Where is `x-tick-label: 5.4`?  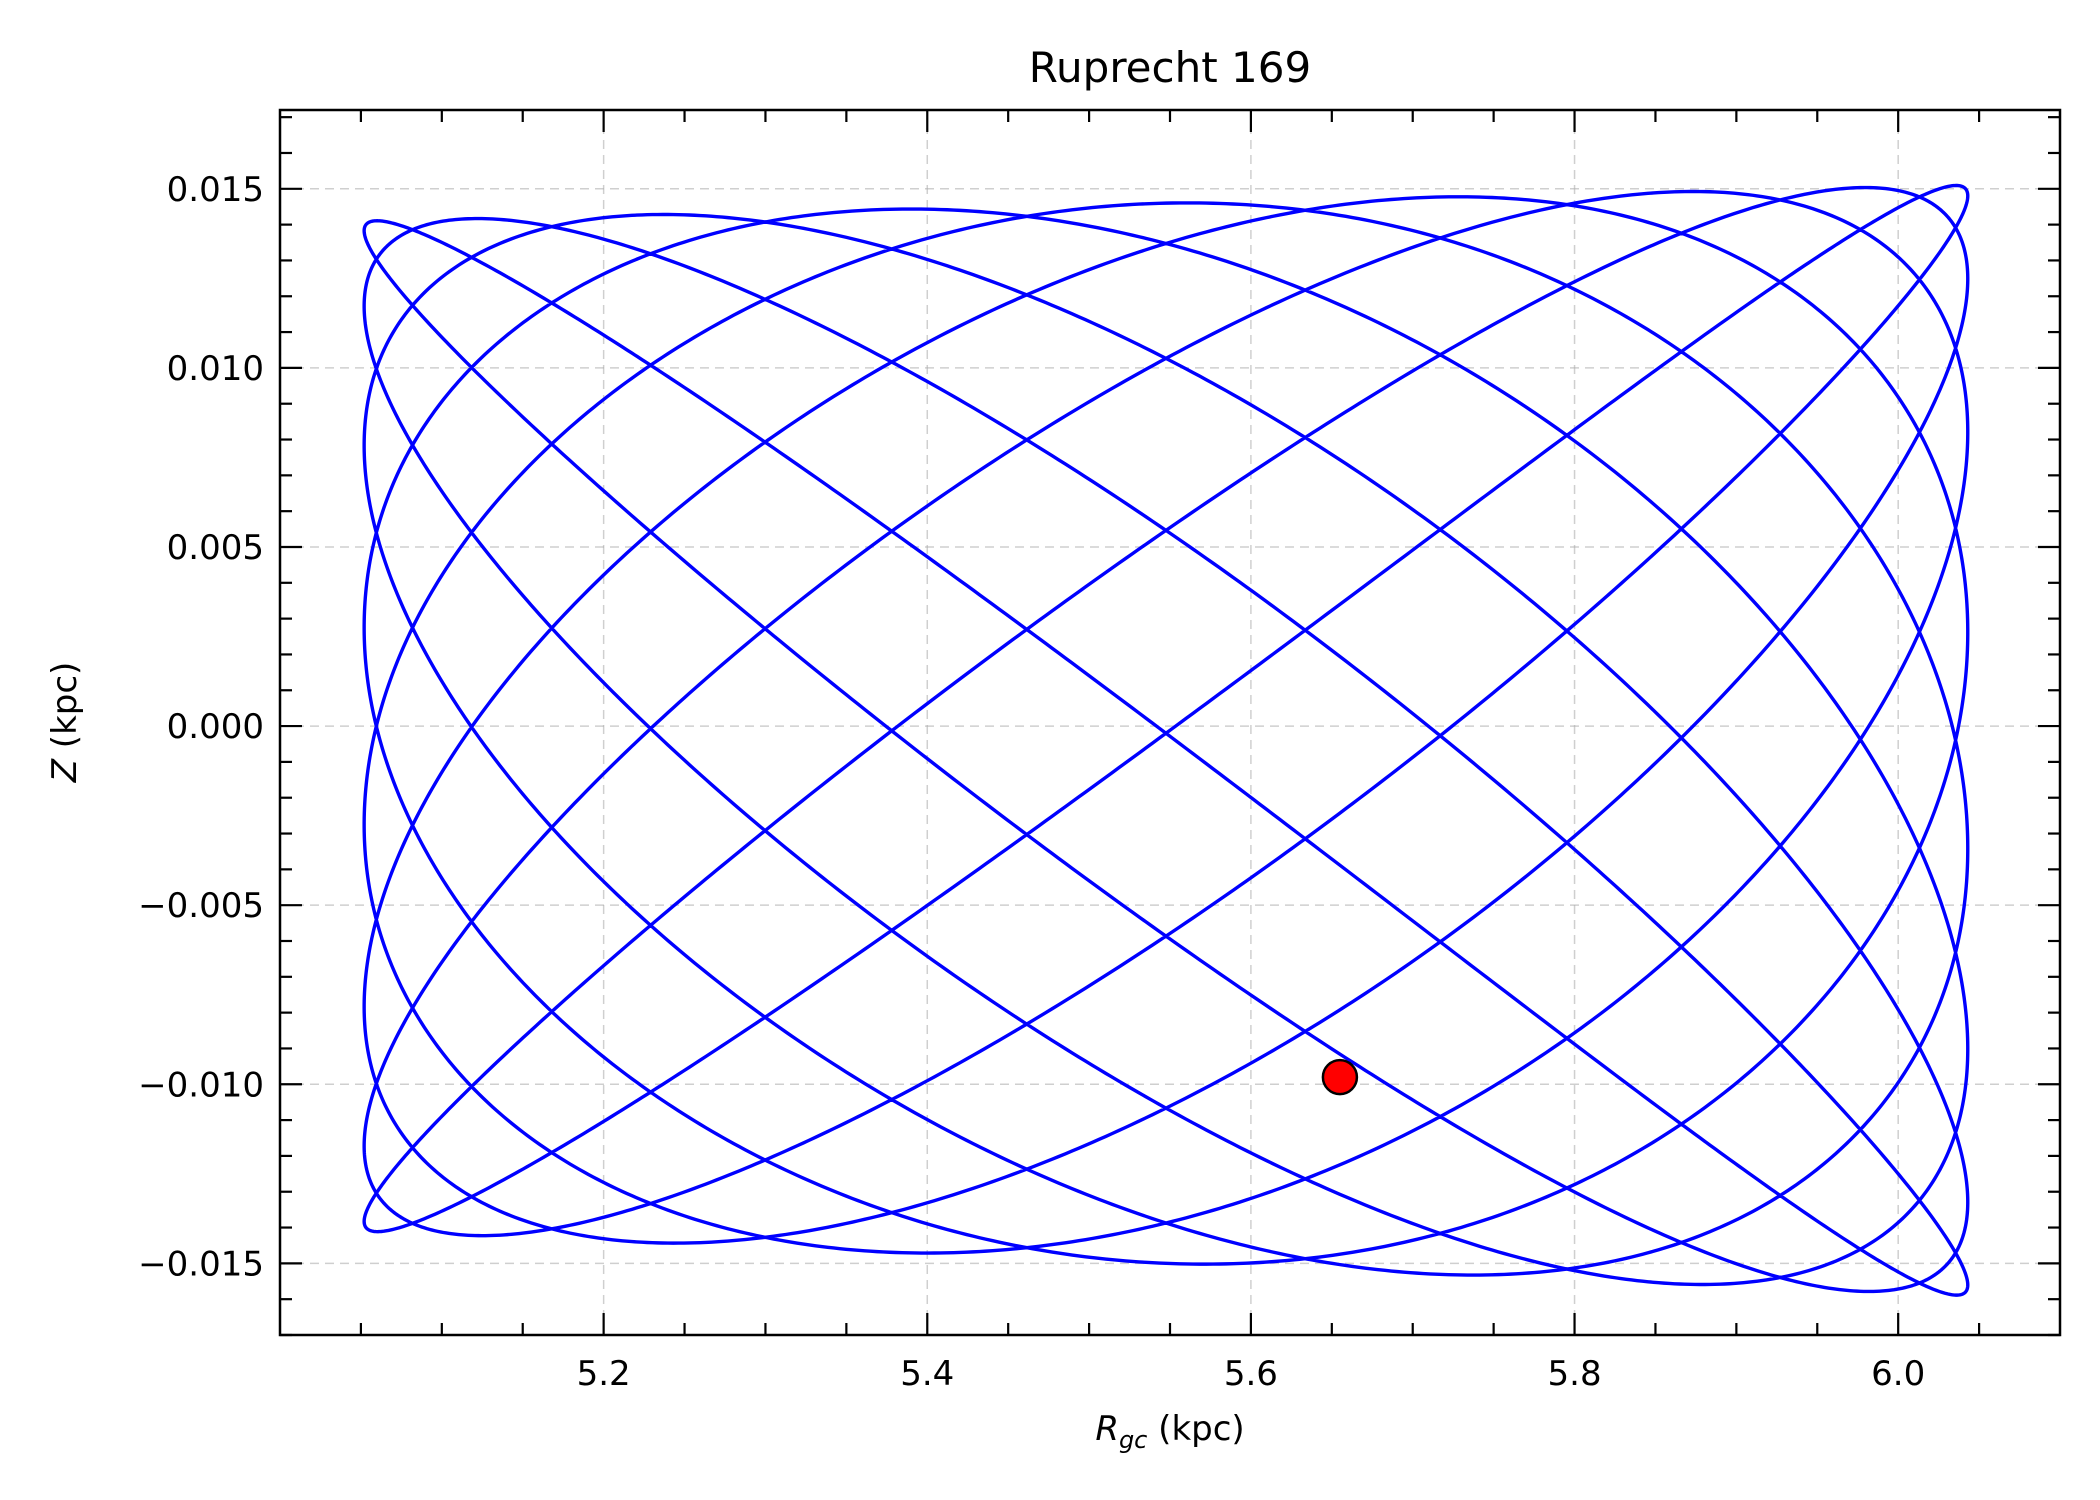
x-tick-label: 5.4 is located at coordinates (927, 1374).